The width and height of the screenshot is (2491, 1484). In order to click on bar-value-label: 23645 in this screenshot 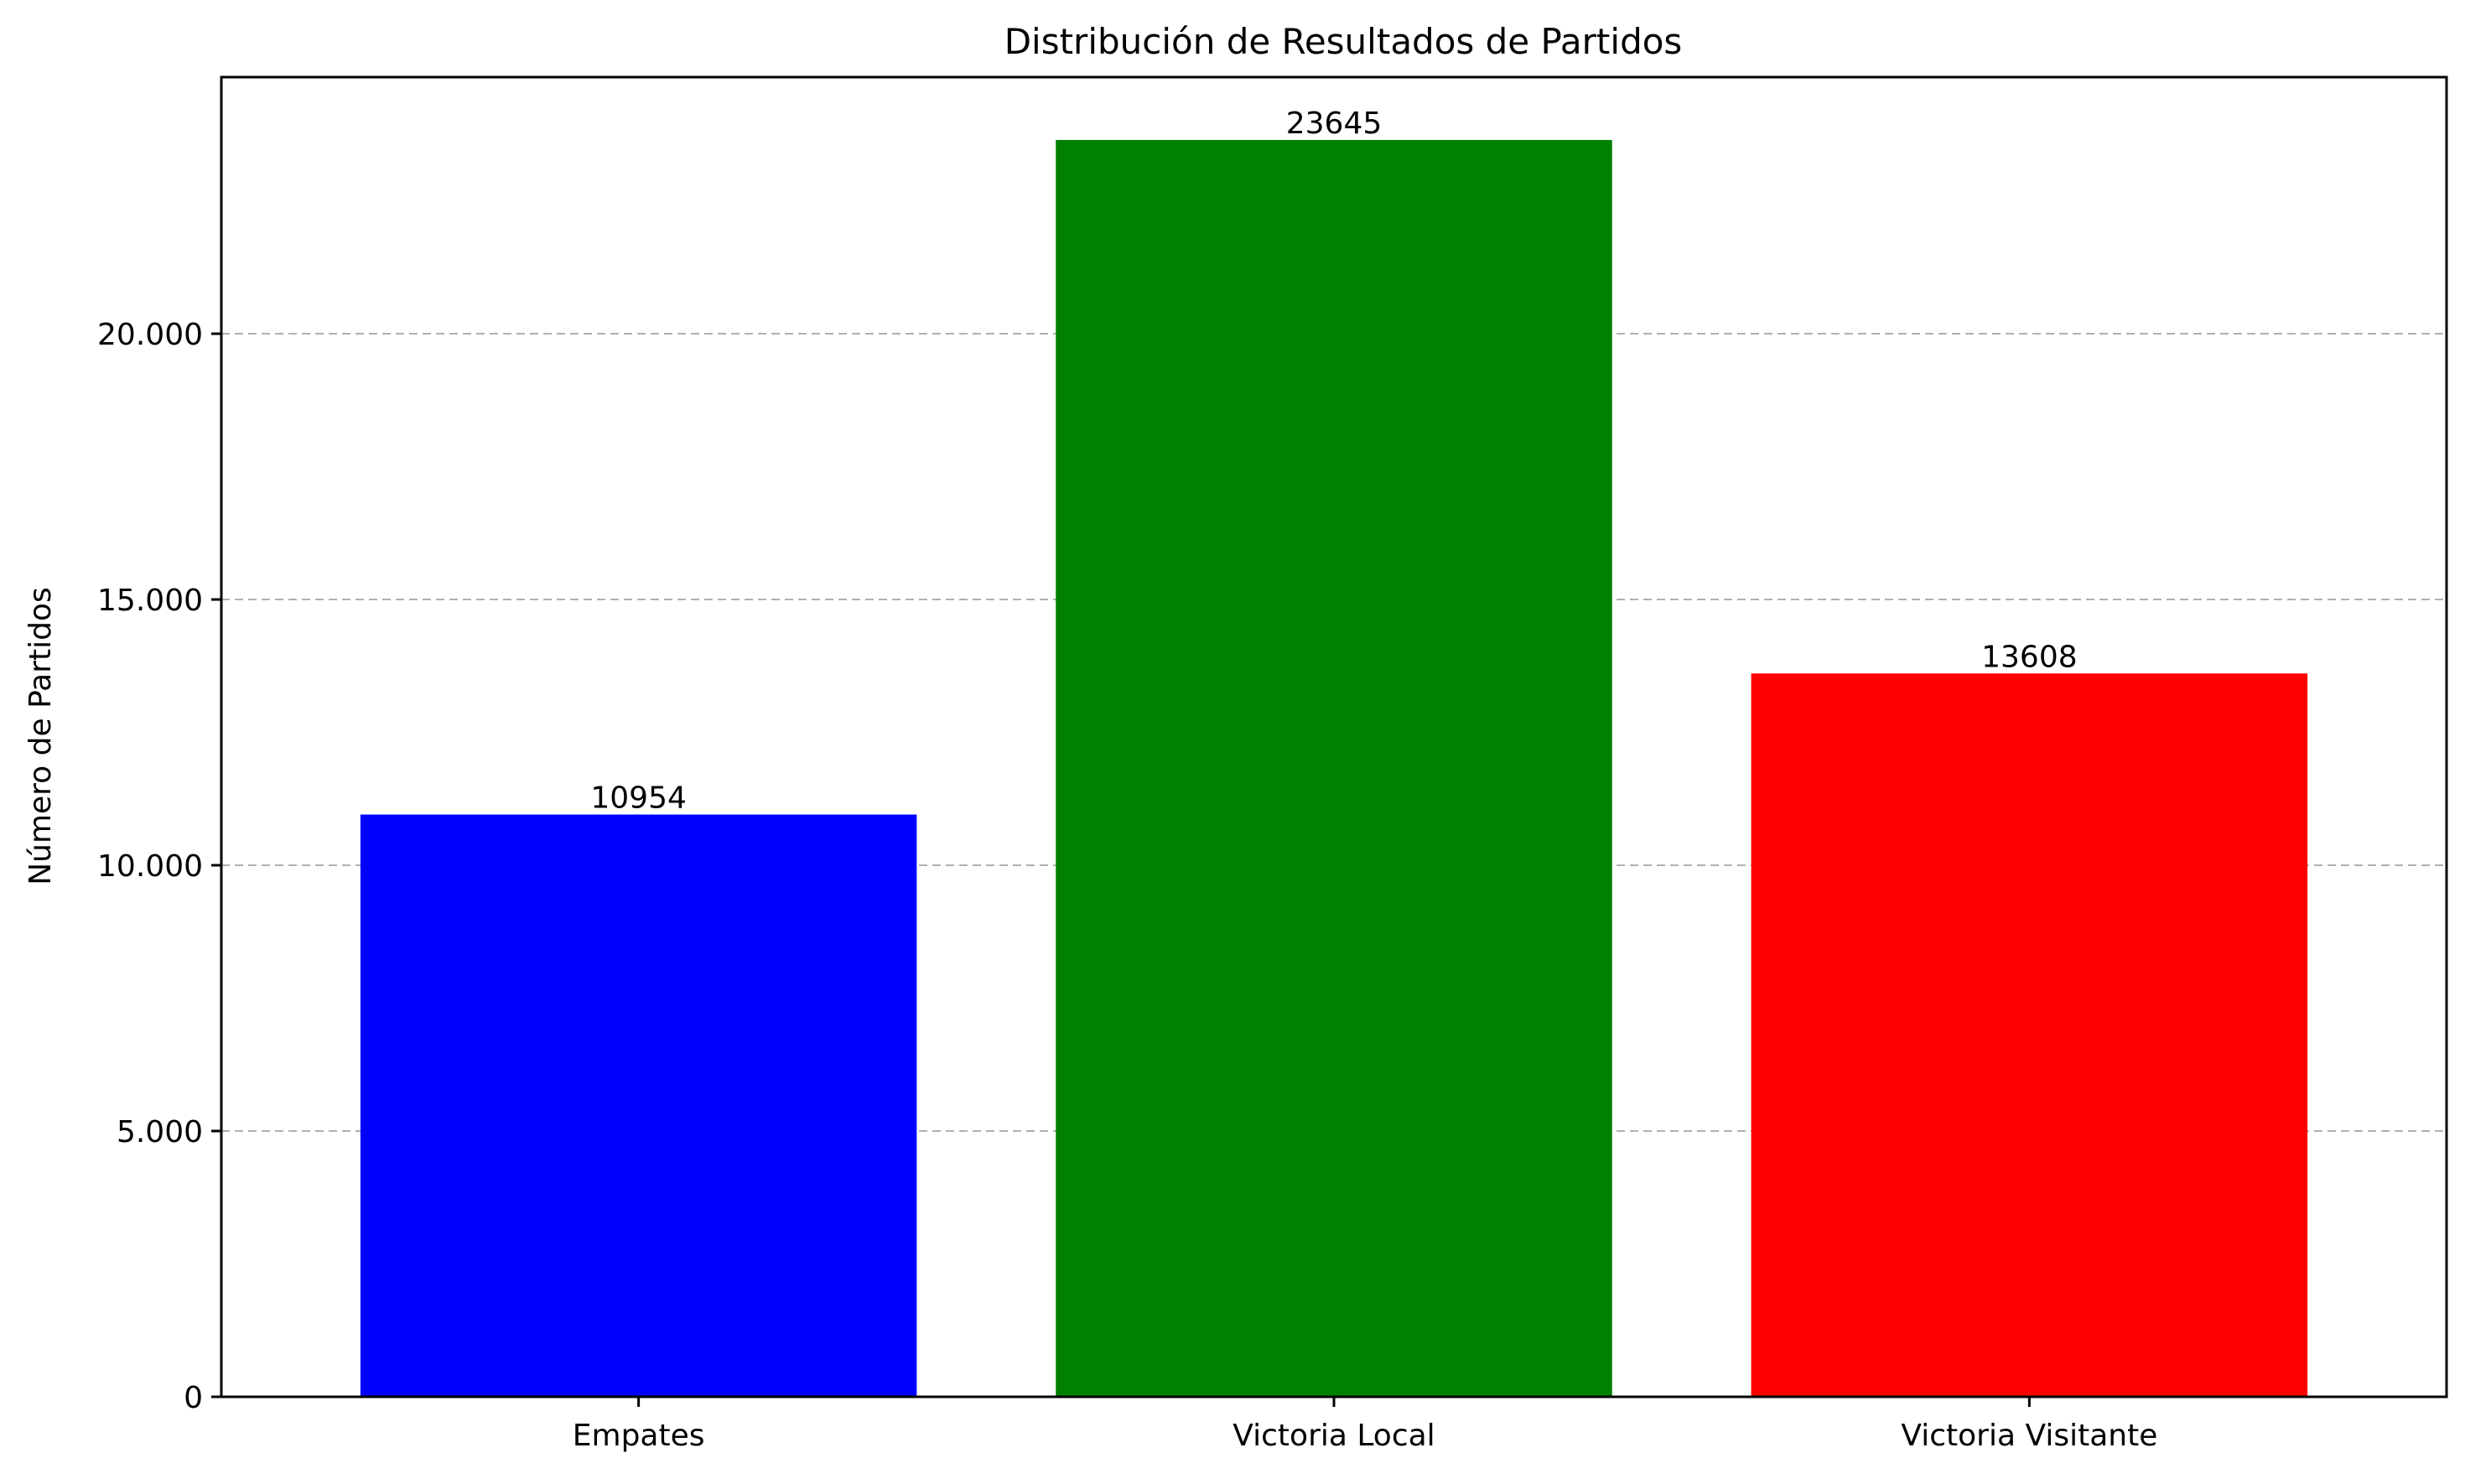, I will do `click(1334, 123)`.